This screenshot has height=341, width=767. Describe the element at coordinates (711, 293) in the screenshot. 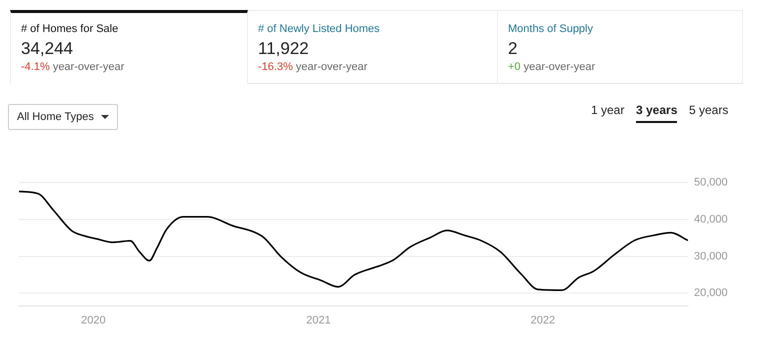

I see `y-tick-label: 20,000` at that location.